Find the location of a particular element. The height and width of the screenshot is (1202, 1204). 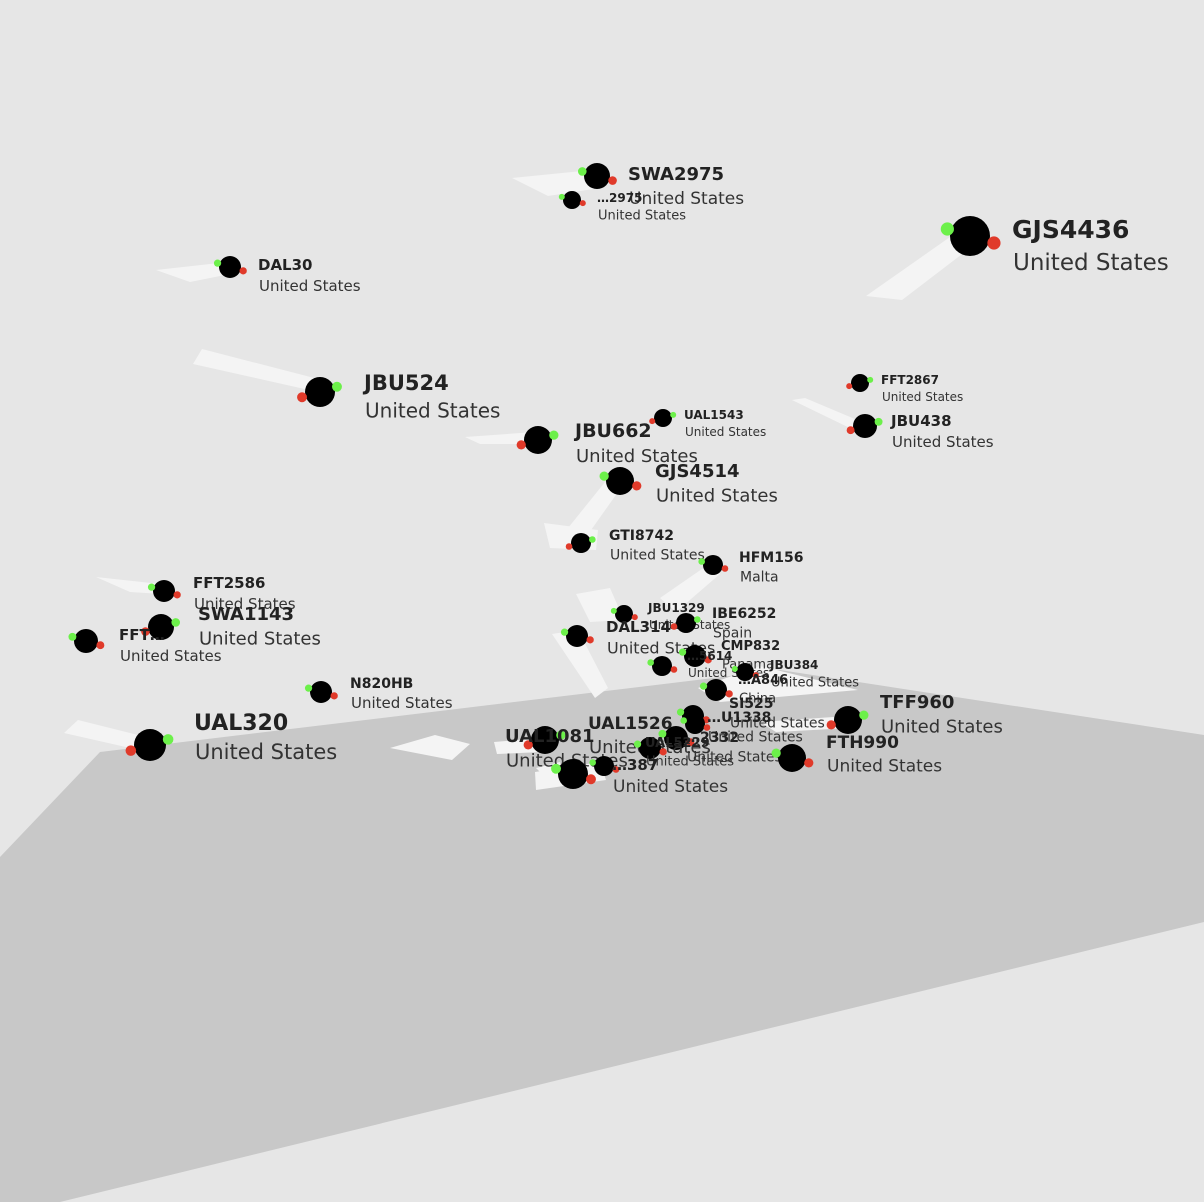

flight-marker: SWA1143 United States is located at coordinates (231, 627).